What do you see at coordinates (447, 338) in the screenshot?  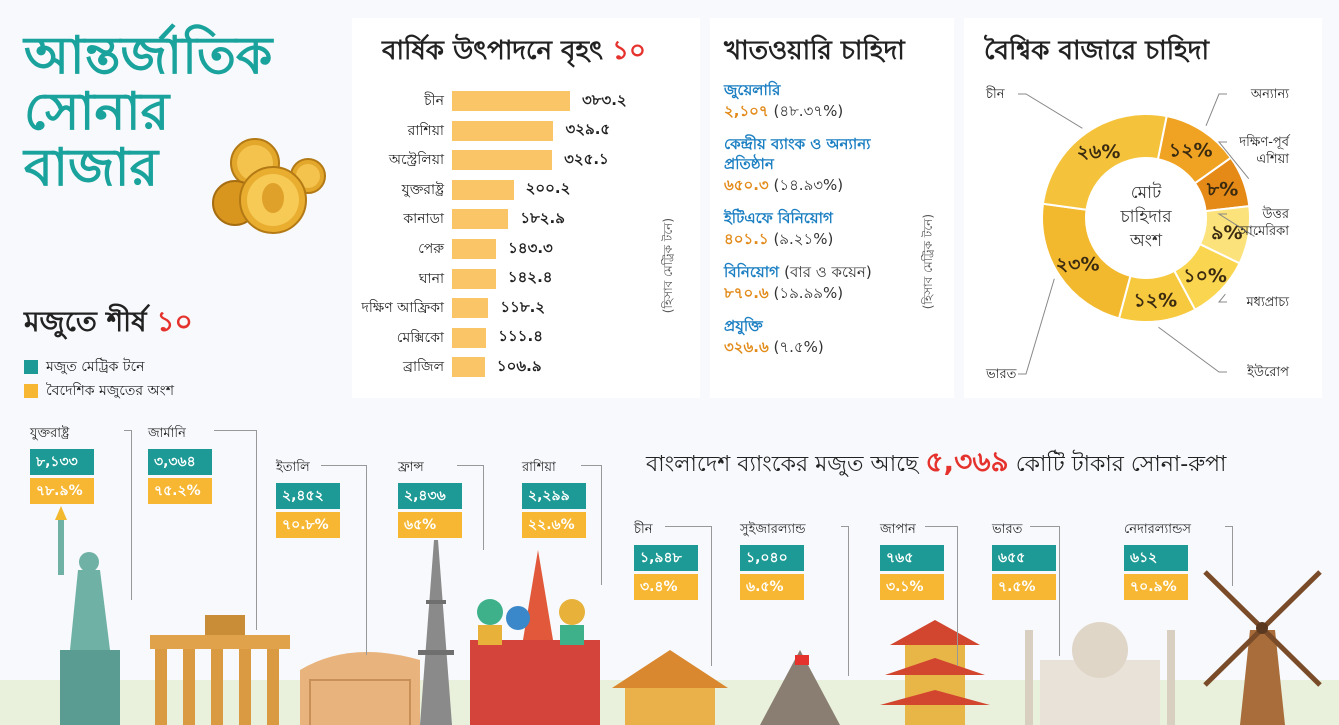 I see `bar-row: মেক্সিকো ১১১.৪` at bounding box center [447, 338].